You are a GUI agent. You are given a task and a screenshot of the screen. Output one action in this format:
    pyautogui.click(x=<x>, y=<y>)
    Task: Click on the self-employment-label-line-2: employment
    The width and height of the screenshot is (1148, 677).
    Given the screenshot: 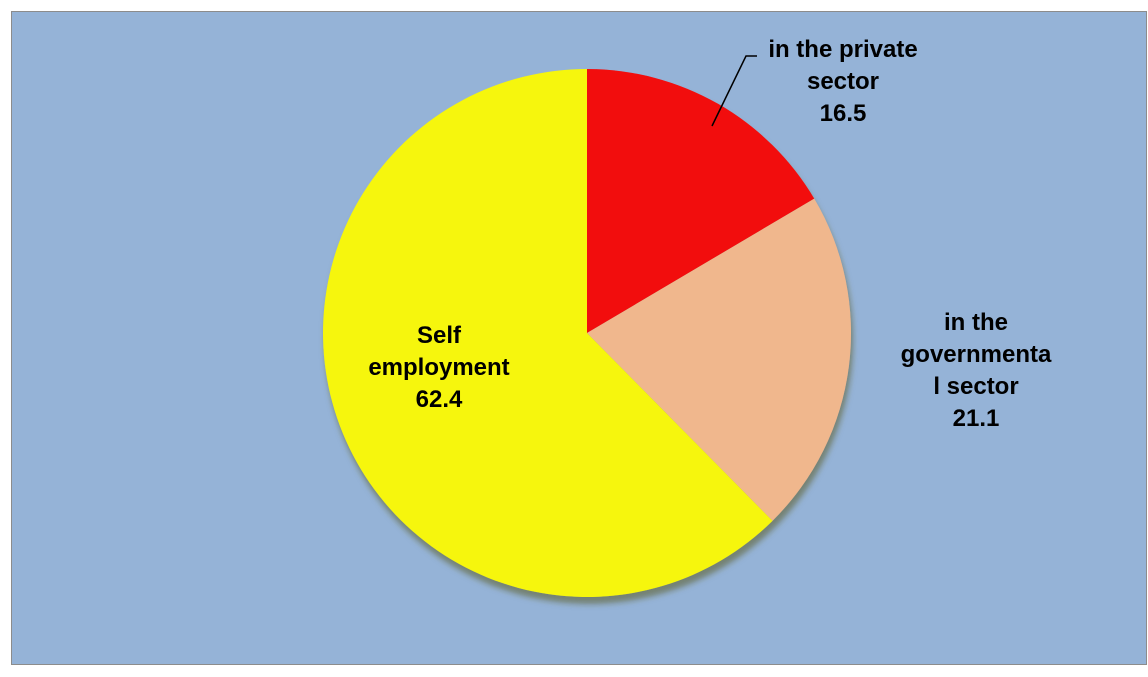 What is the action you would take?
    pyautogui.click(x=439, y=367)
    